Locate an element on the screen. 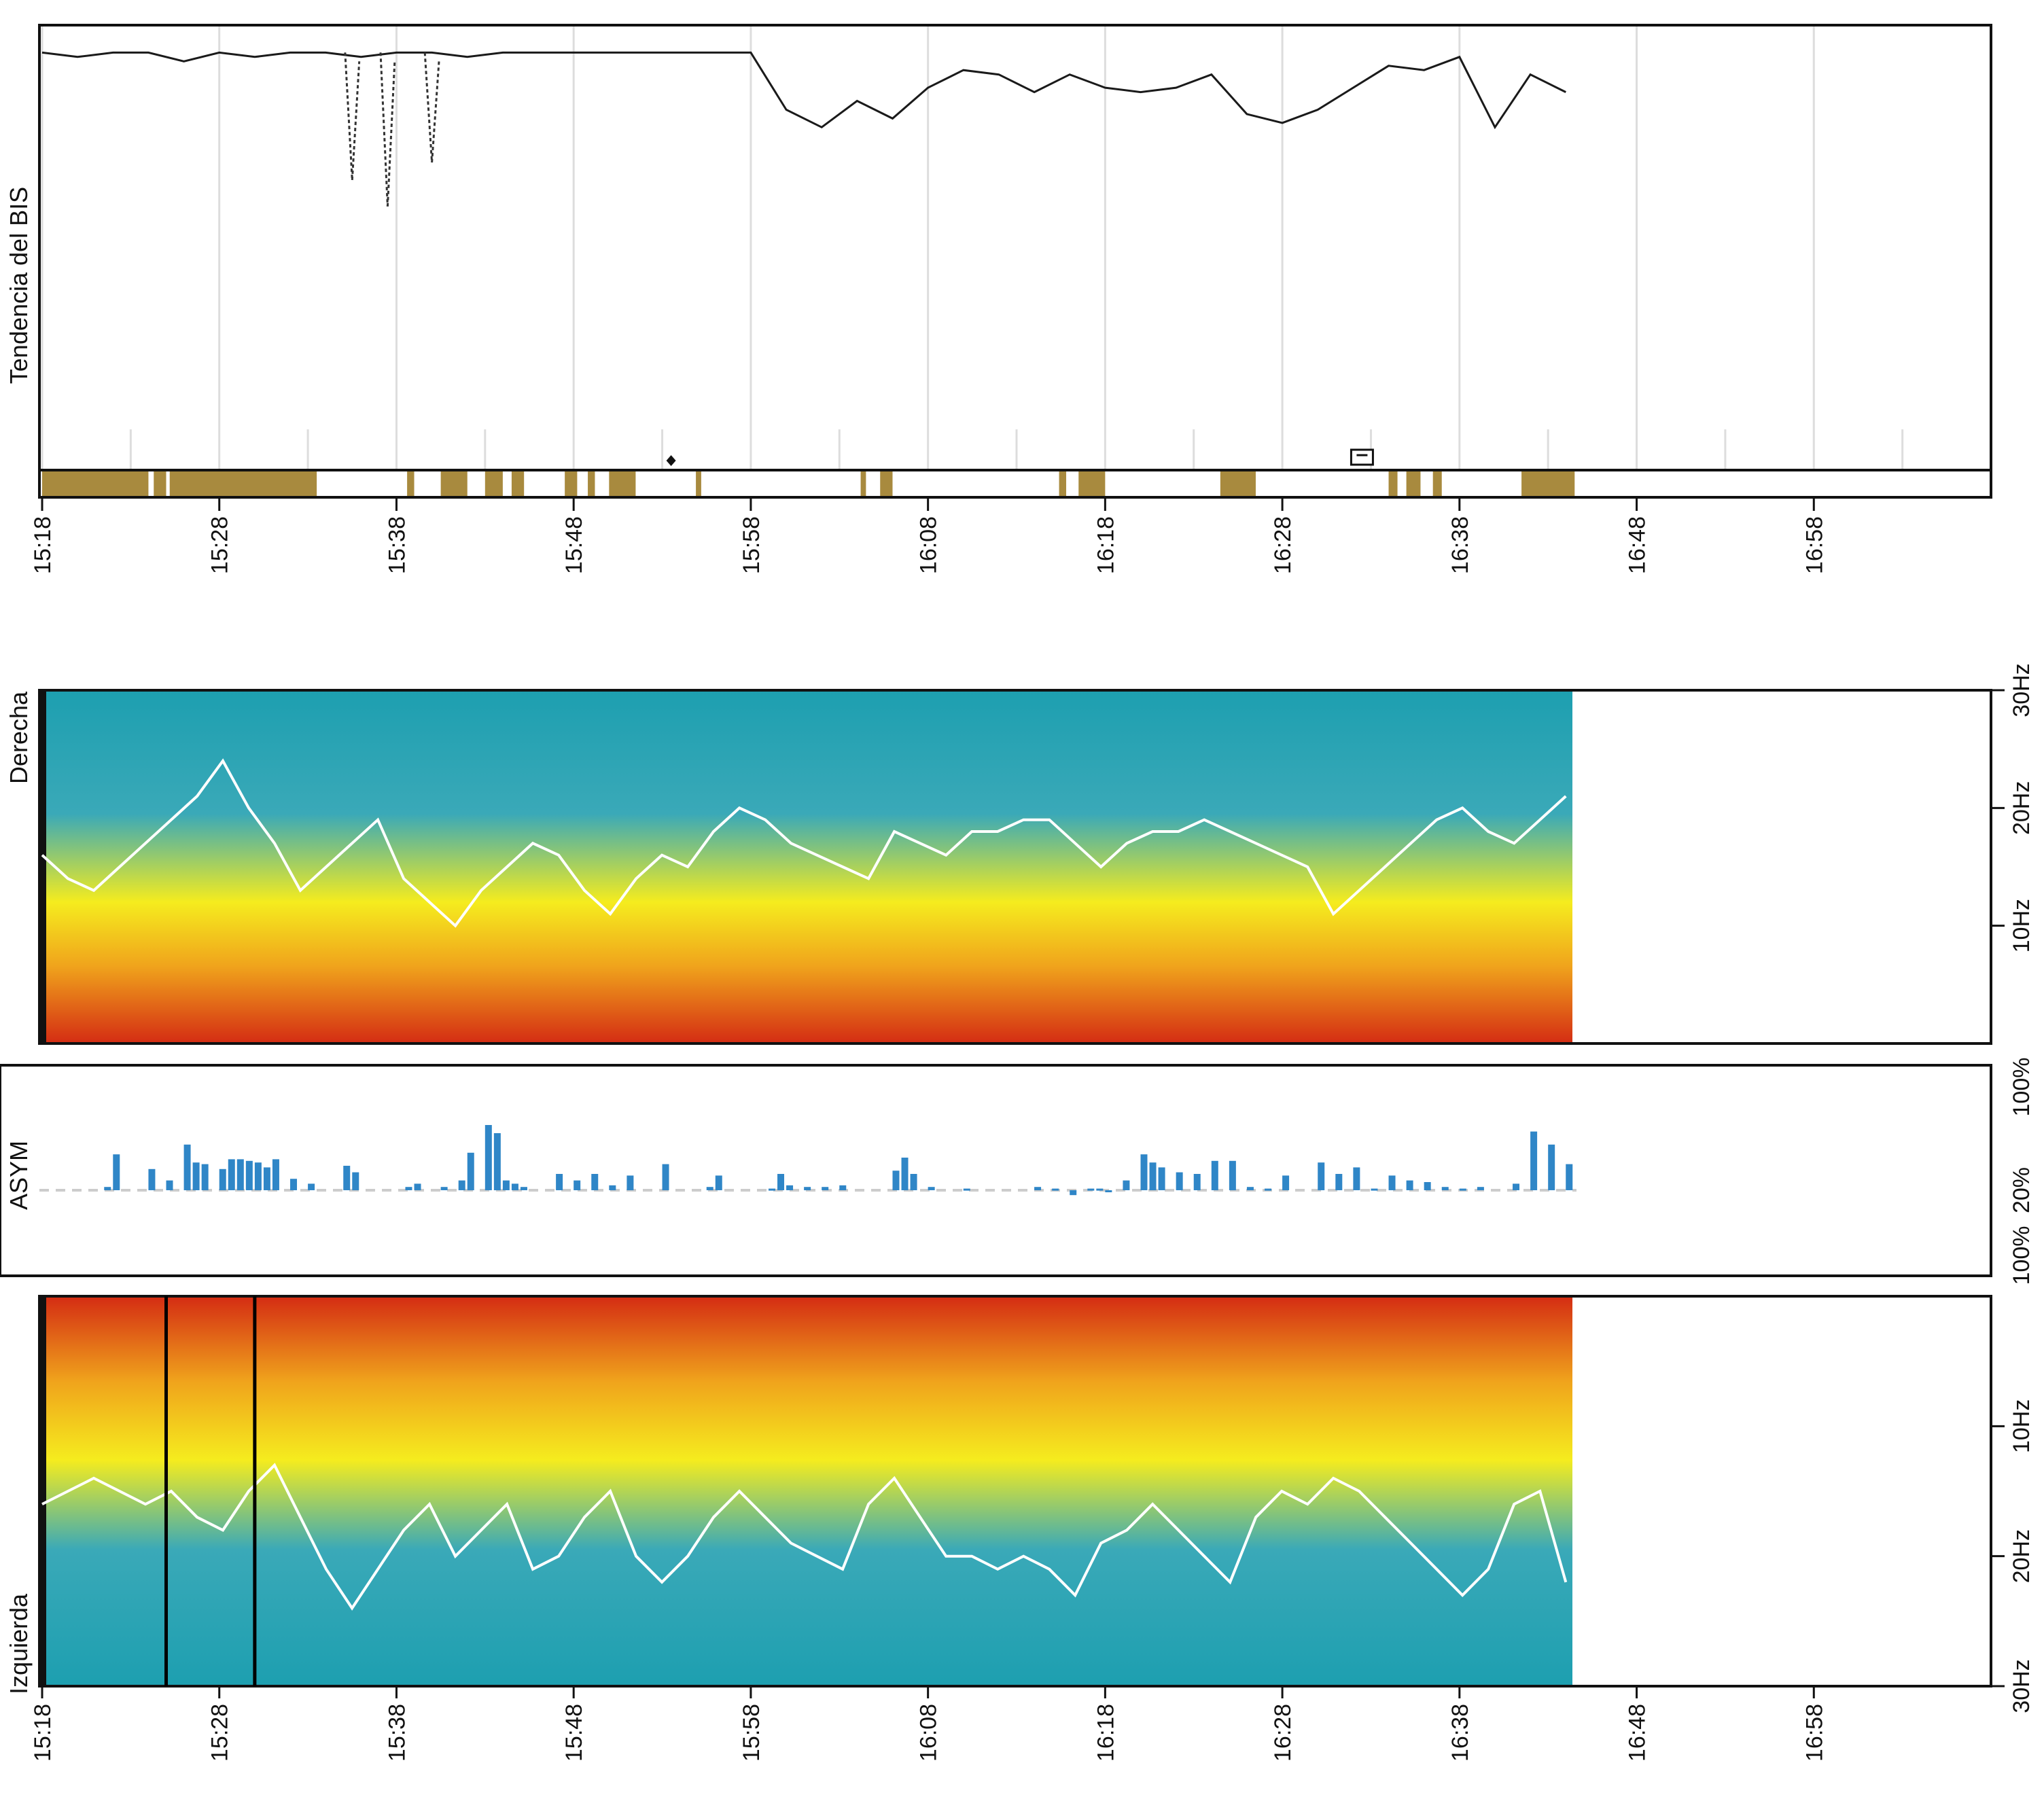 This screenshot has width=2044, height=1803. top-x-tick-label: 16:58 is located at coordinates (1814, 545).